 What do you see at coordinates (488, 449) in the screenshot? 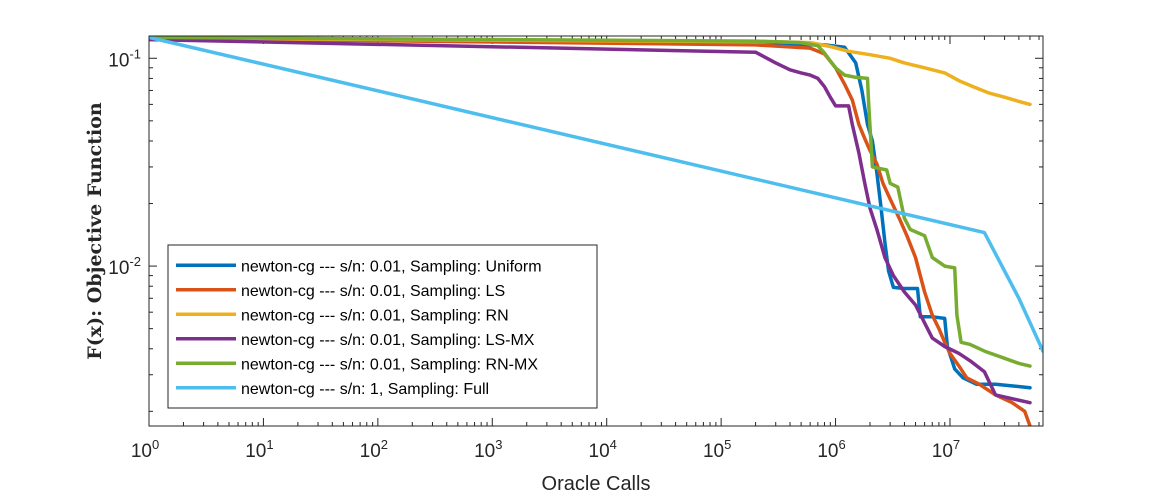
I see `x-tick-label: 10³` at bounding box center [488, 449].